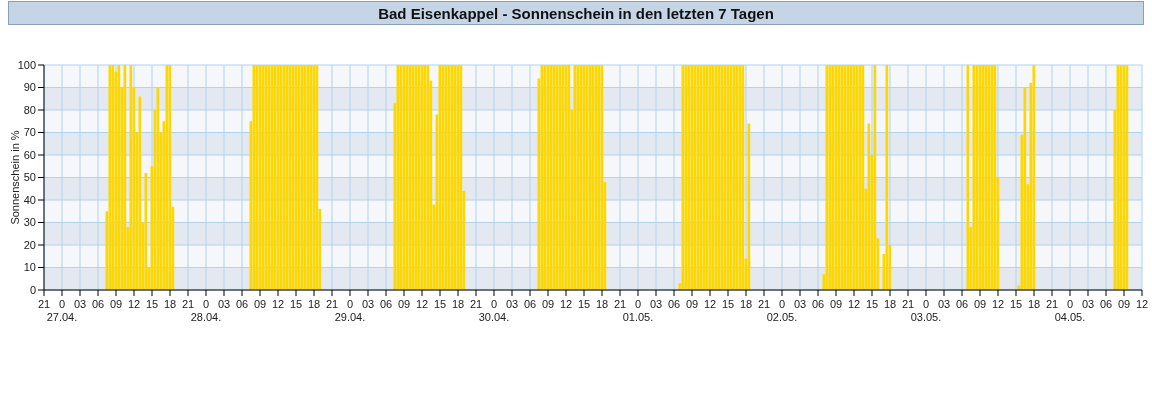 The image size is (1152, 400). What do you see at coordinates (29, 267) in the screenshot?
I see `y-tick-label: 10` at bounding box center [29, 267].